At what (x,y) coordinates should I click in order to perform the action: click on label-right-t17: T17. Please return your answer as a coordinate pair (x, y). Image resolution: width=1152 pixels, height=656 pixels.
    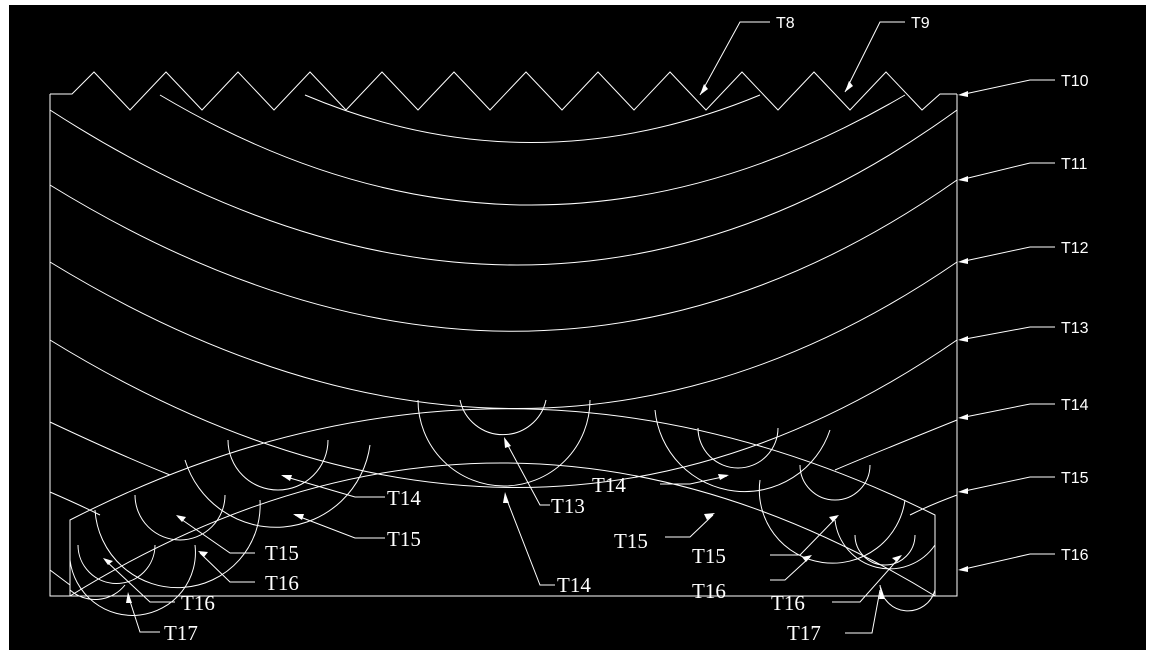
    Looking at the image, I should click on (804, 633).